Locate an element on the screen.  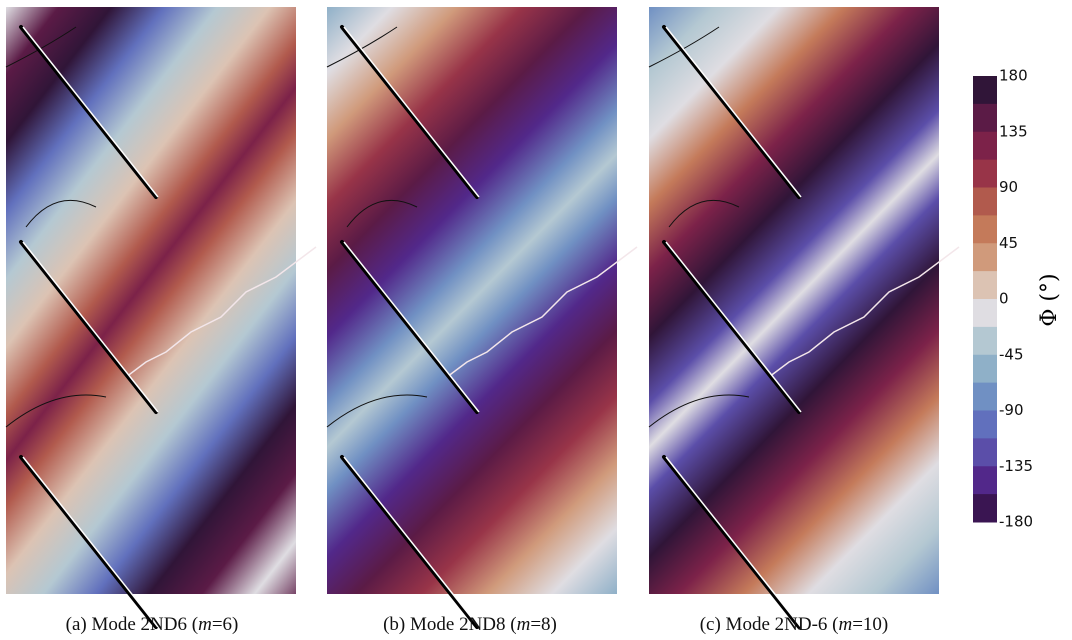
colorbar-tick-label: 45 is located at coordinates (1008, 243).